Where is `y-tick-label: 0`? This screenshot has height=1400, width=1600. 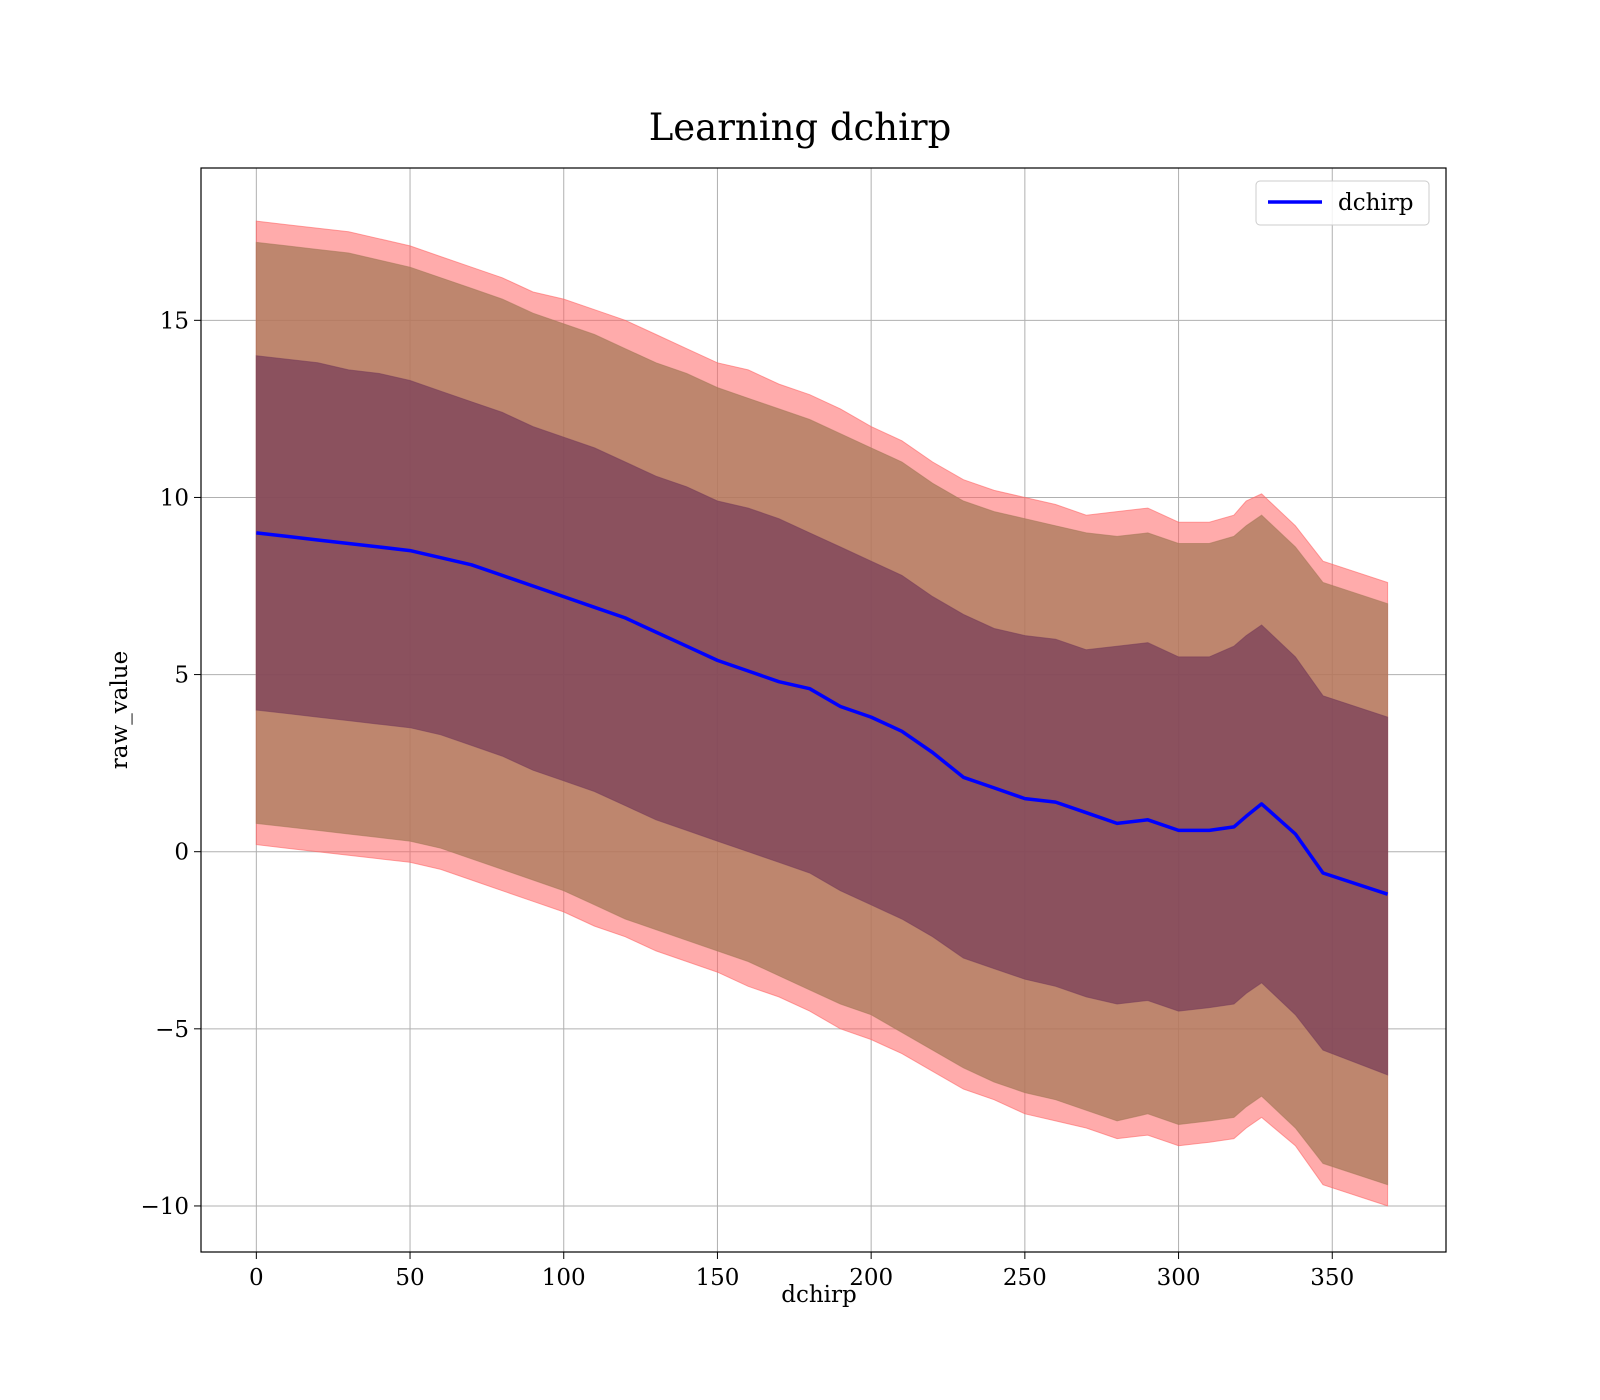 y-tick-label: 0 is located at coordinates (181, 853).